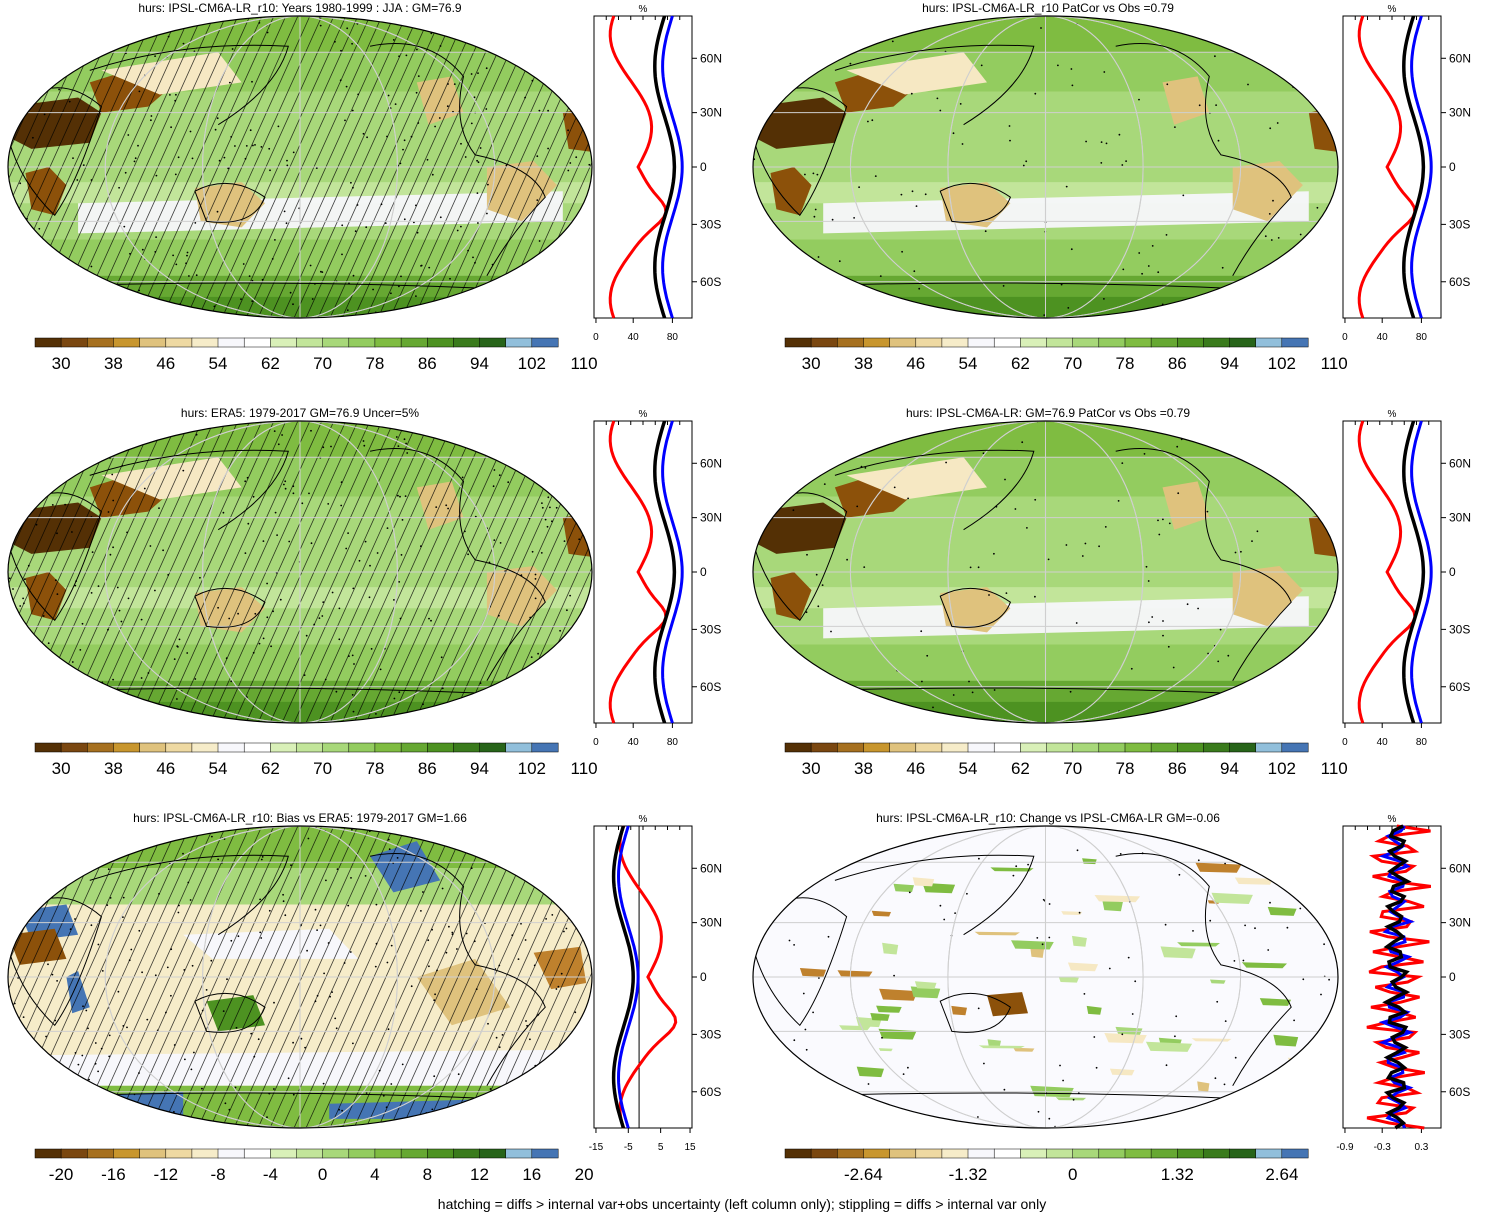 The height and width of the screenshot is (1212, 1485). What do you see at coordinates (1421, 1147) in the screenshot?
I see `profile-xtick-label: 0.3` at bounding box center [1421, 1147].